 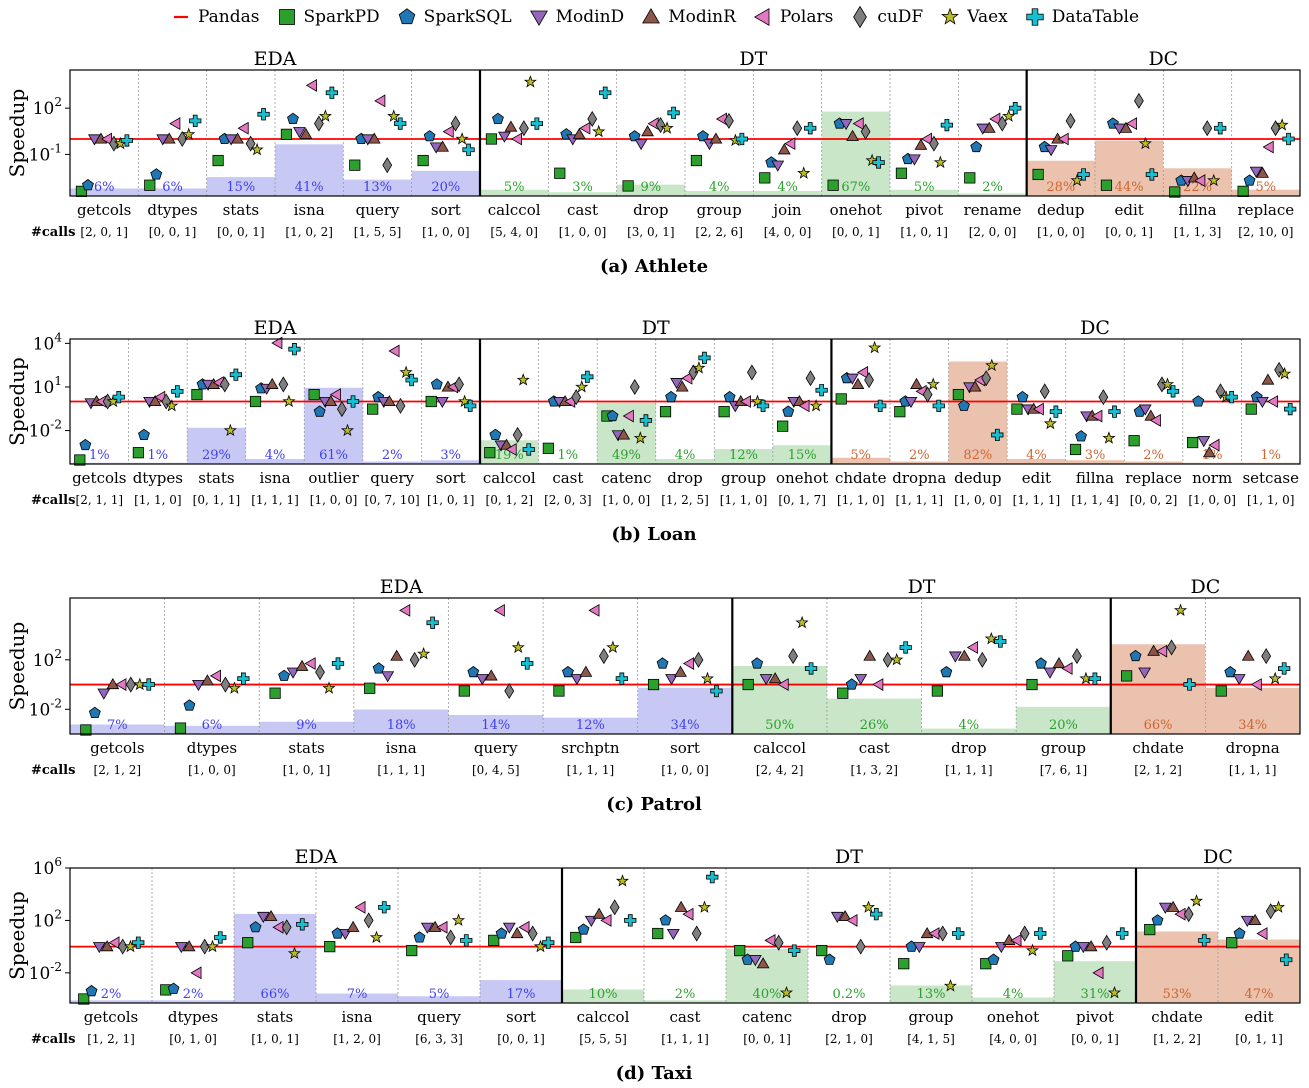 What do you see at coordinates (1265, 210) in the screenshot?
I see `x-tick-label: replace` at bounding box center [1265, 210].